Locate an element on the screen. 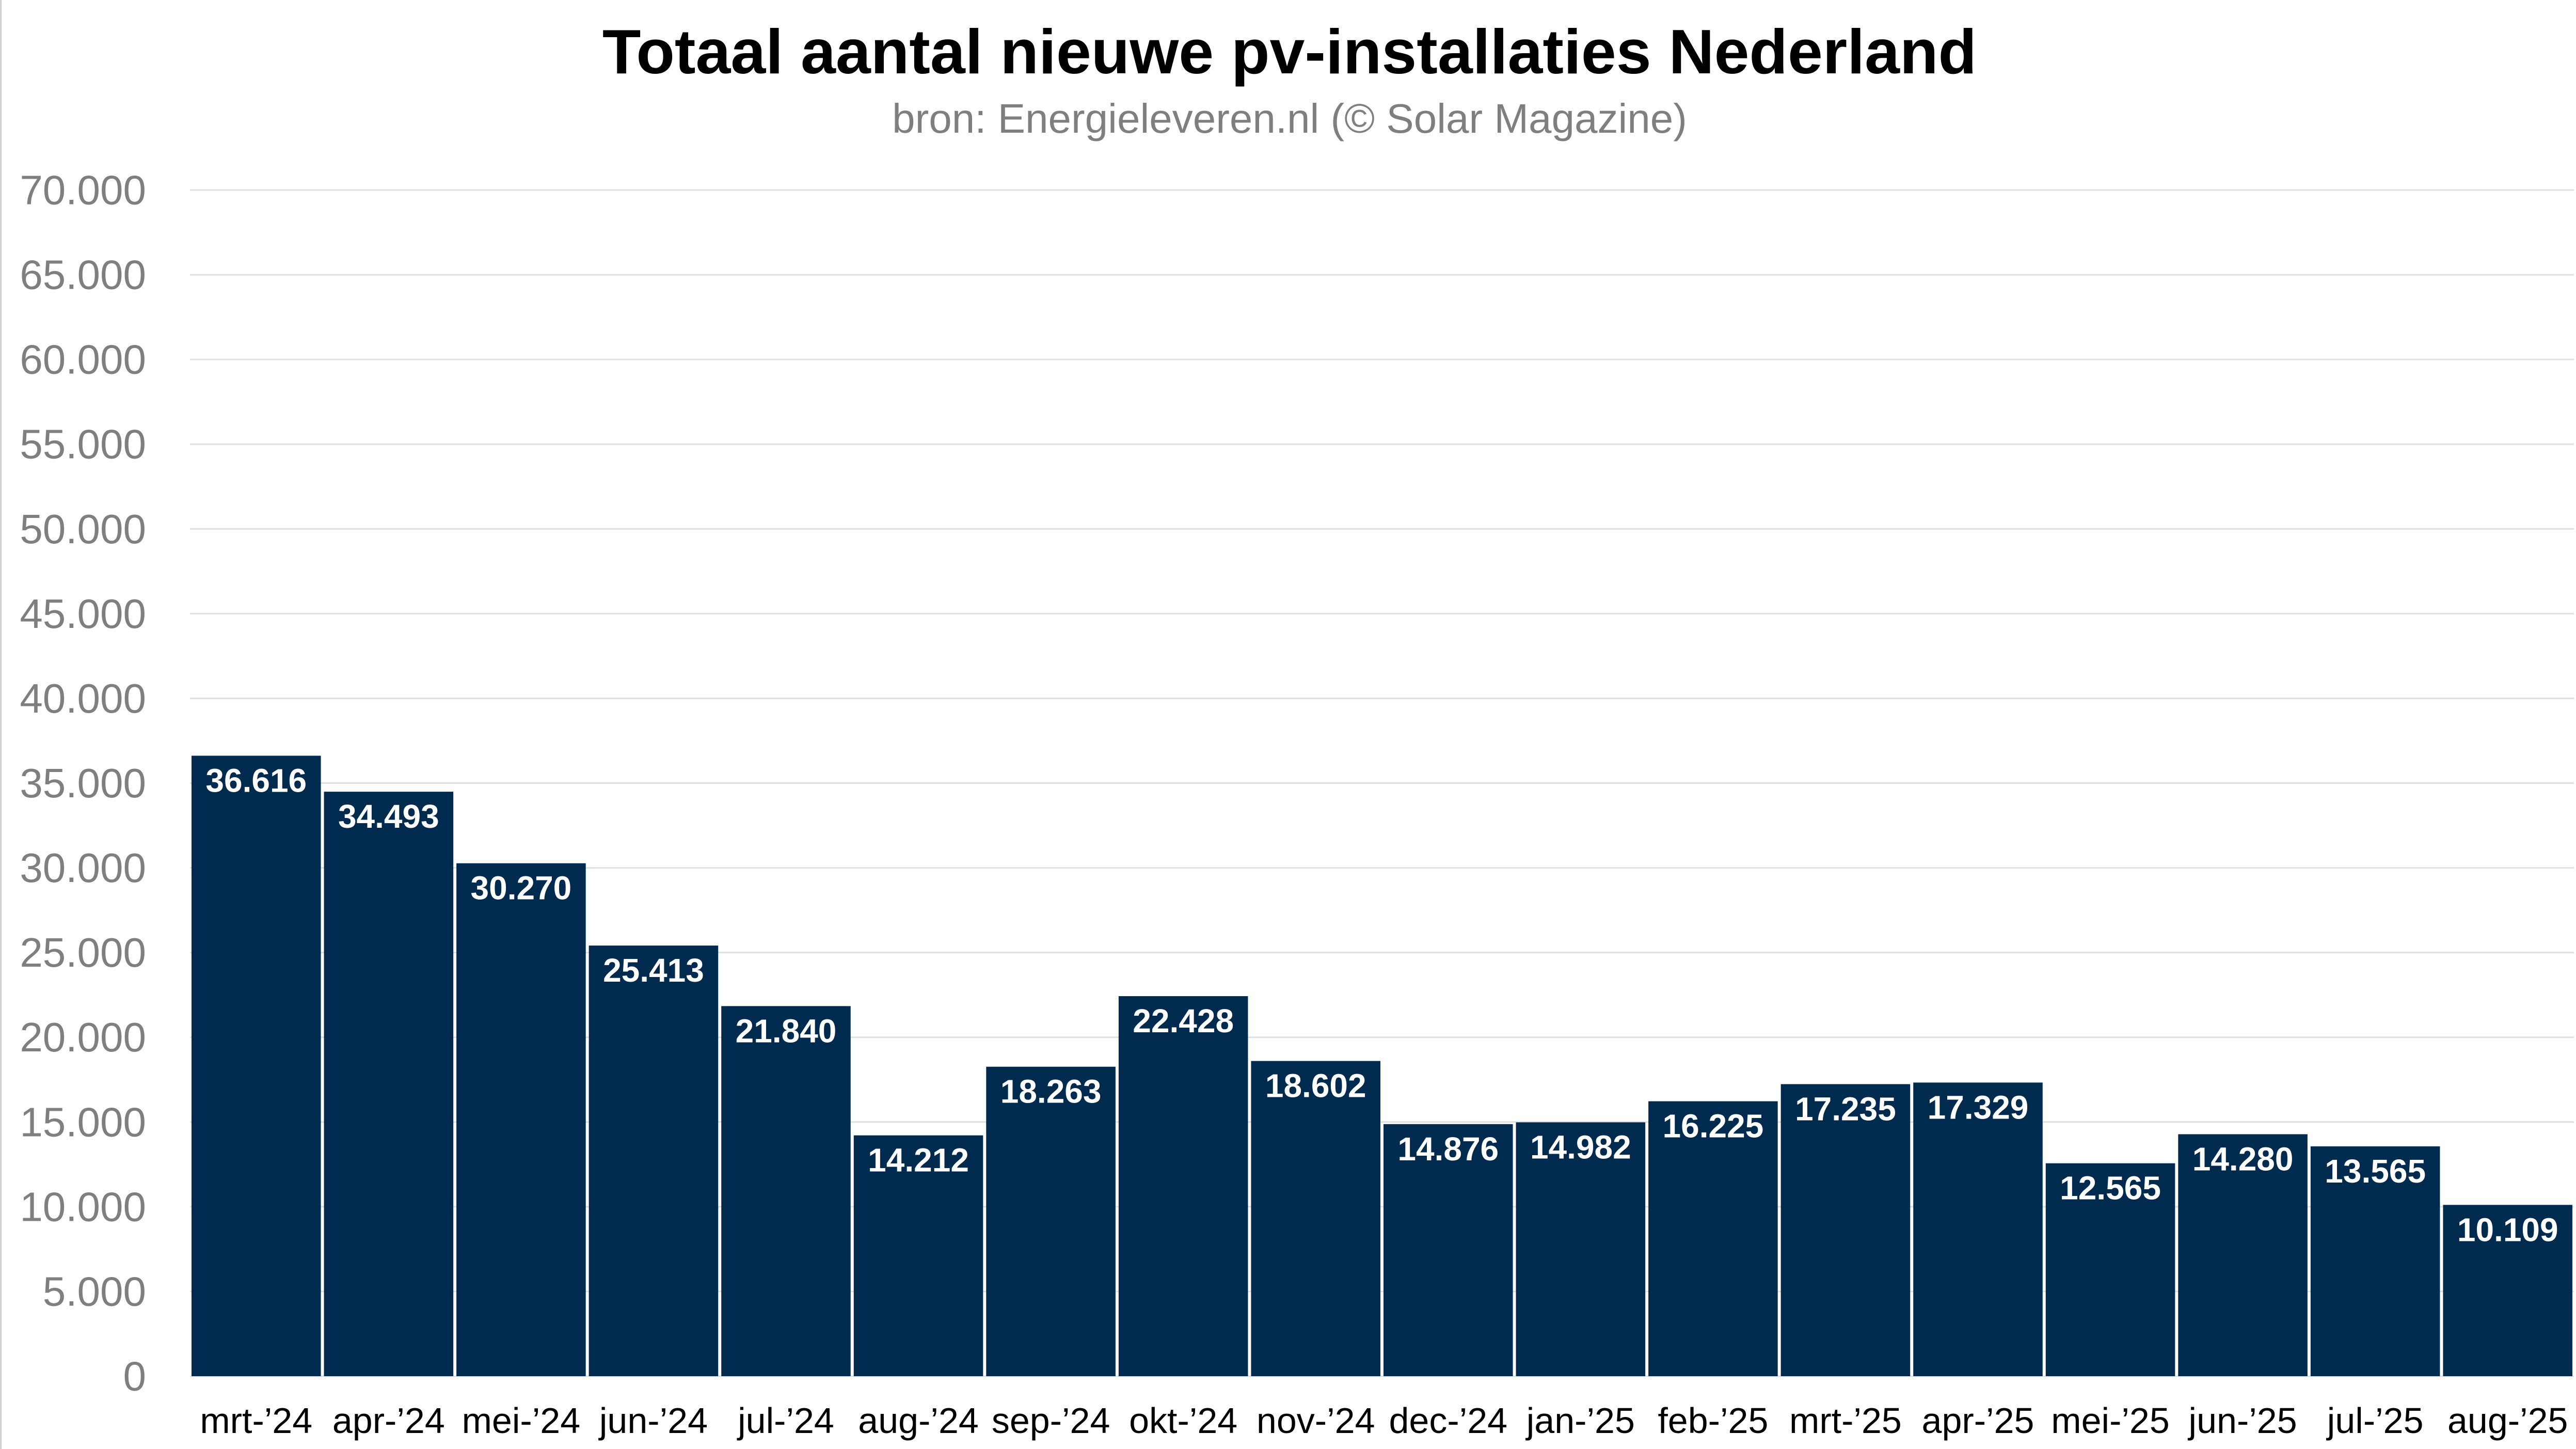  data-label: 36.616 is located at coordinates (256, 780).